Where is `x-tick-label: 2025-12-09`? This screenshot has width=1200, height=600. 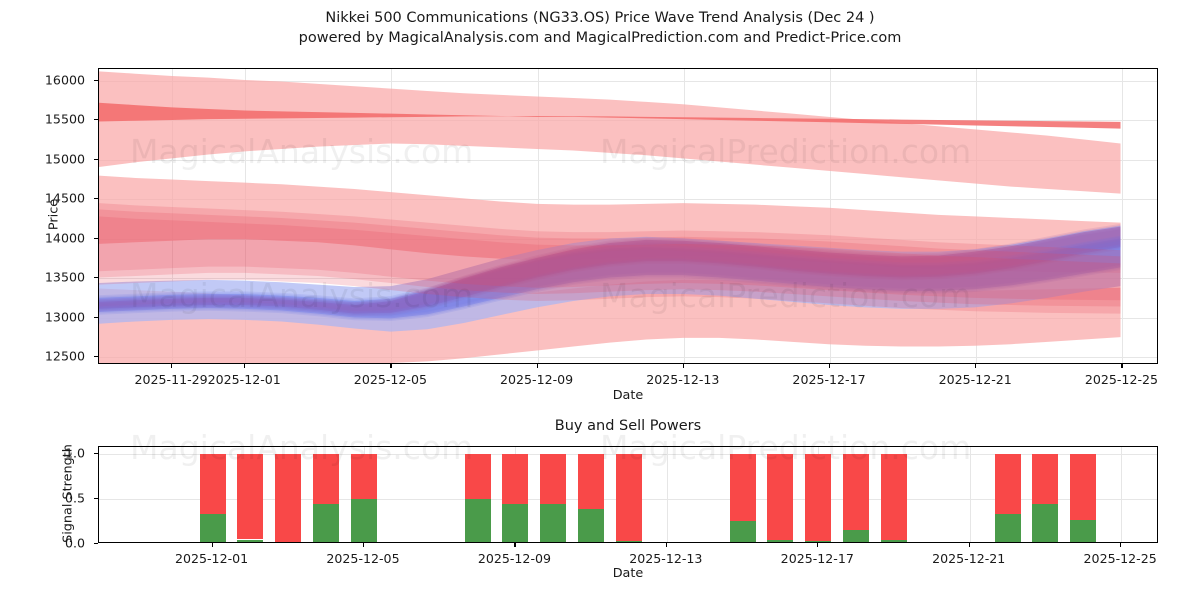 x-tick-label: 2025-12-09 is located at coordinates (514, 558).